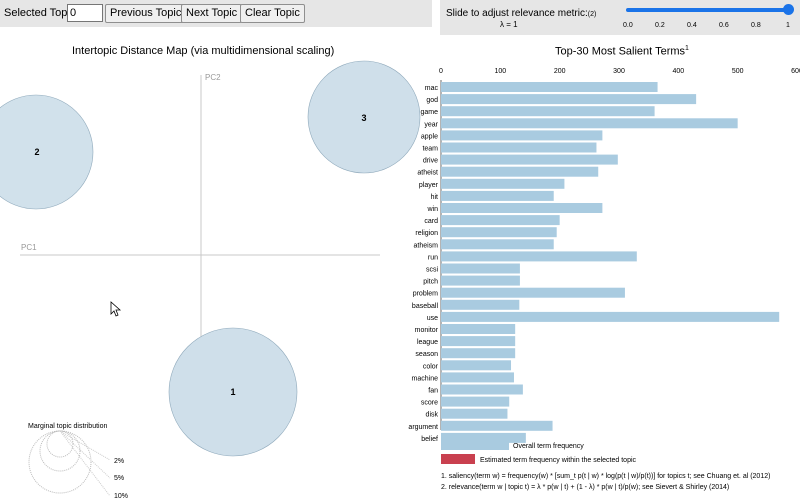  Describe the element at coordinates (499, 232) in the screenshot. I see `bar-religion` at that location.